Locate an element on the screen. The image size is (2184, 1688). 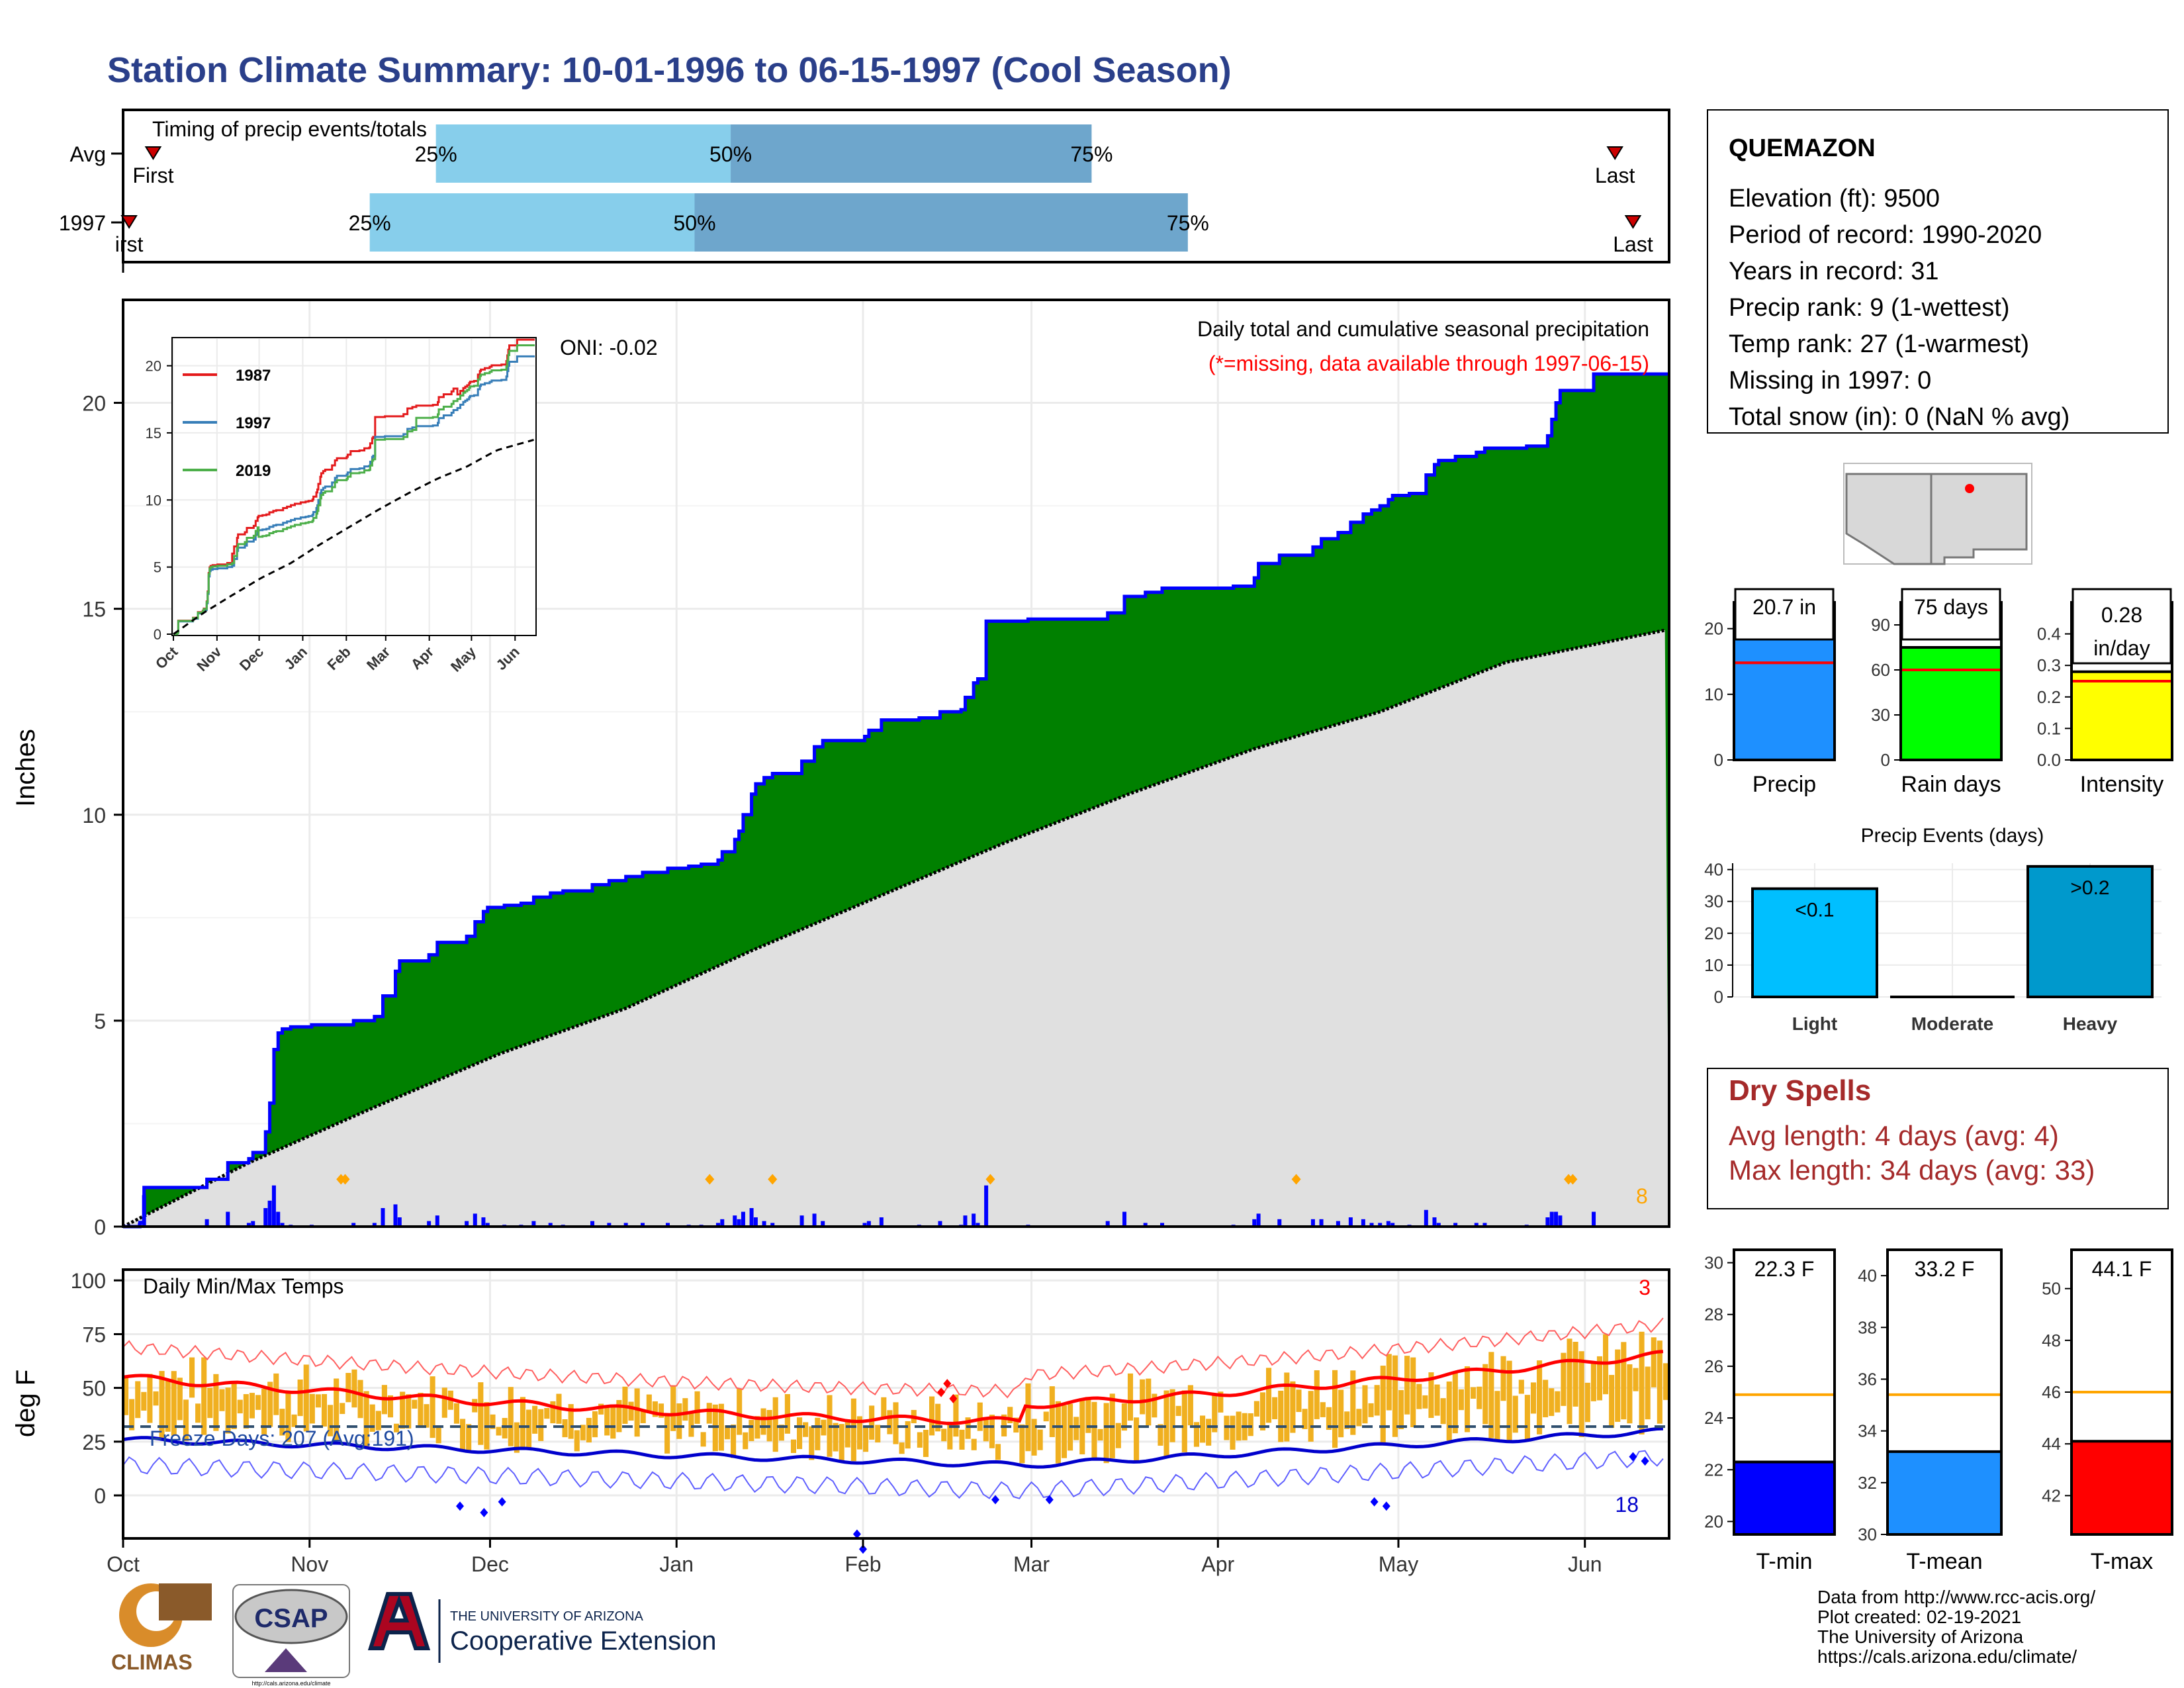
csap-logo-url: http://cals.arizona.edu/climate is located at coordinates (290, 1683).